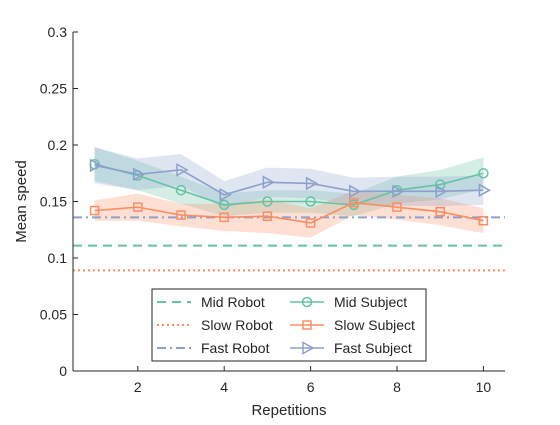 The width and height of the screenshot is (560, 425). What do you see at coordinates (370, 302) in the screenshot?
I see `legend-label: Mid Subject` at bounding box center [370, 302].